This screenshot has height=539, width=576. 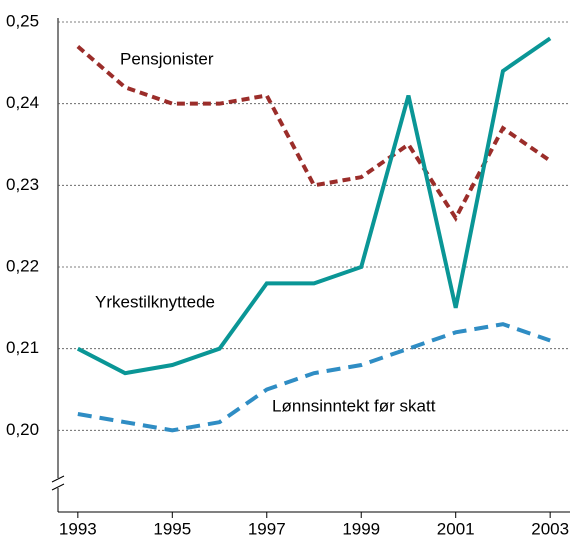 What do you see at coordinates (267, 528) in the screenshot?
I see `x-tick-label: 1997` at bounding box center [267, 528].